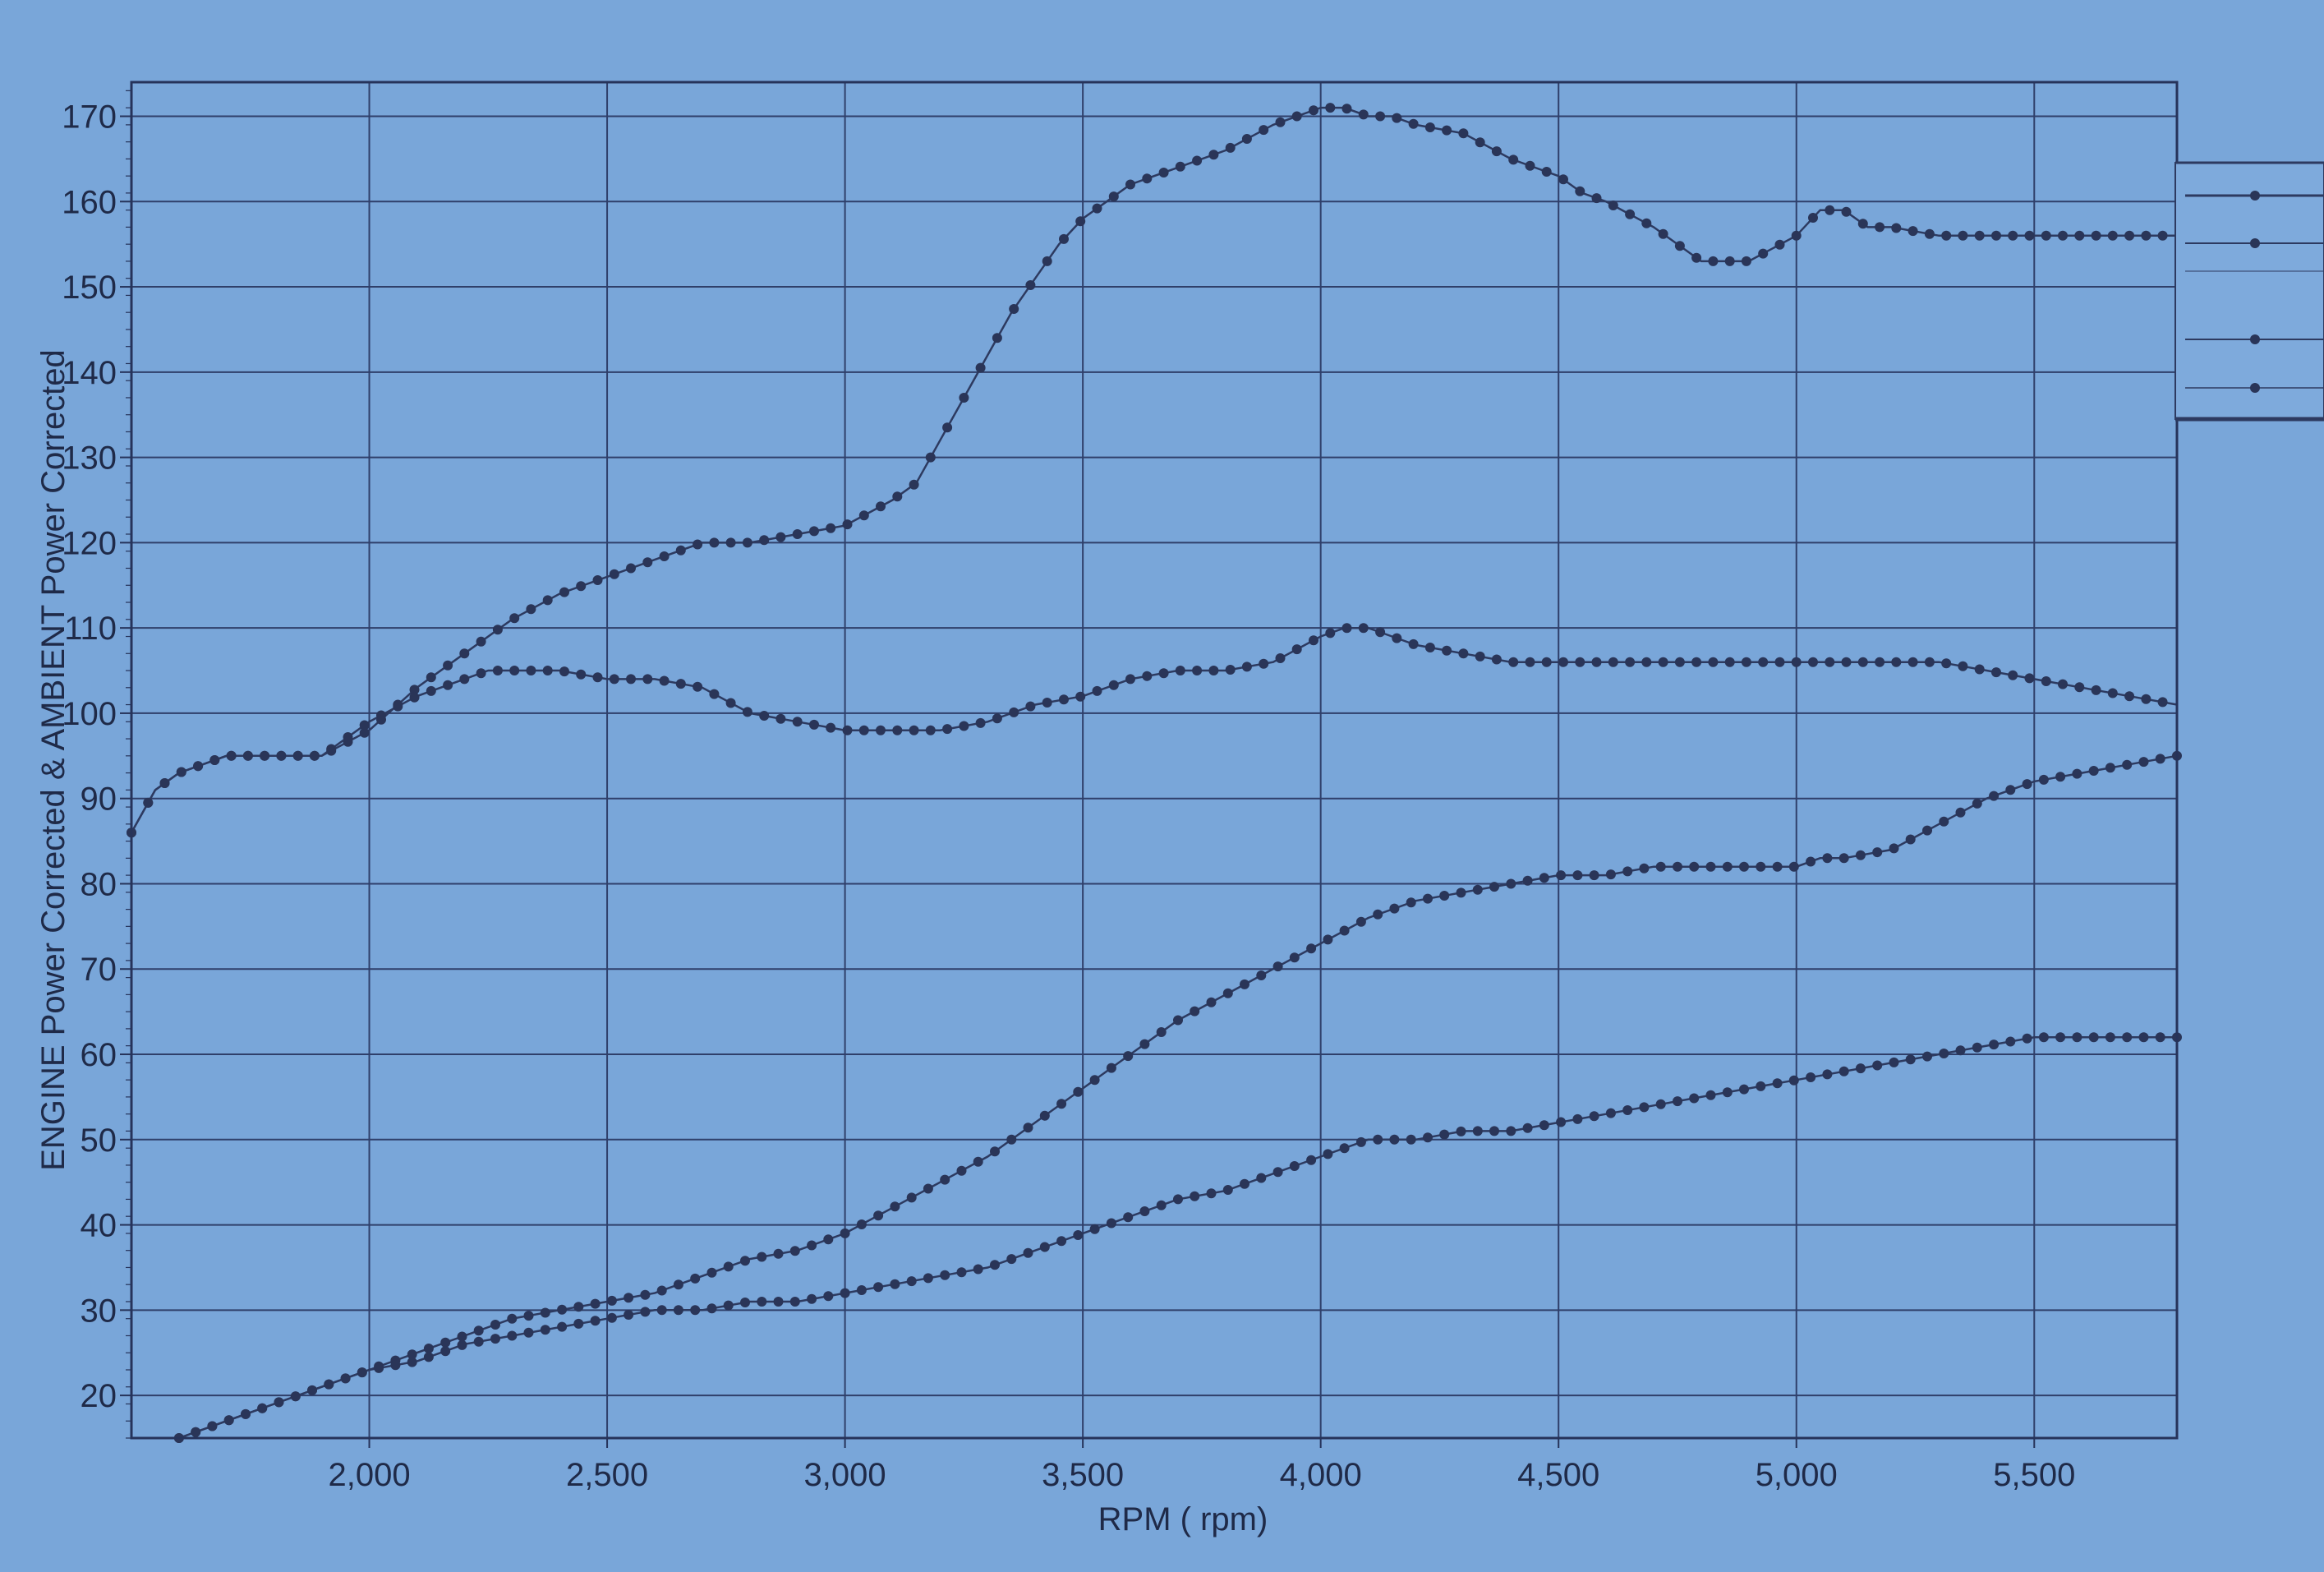  Describe the element at coordinates (89, 373) in the screenshot. I see `y-tick-label: 140` at that location.